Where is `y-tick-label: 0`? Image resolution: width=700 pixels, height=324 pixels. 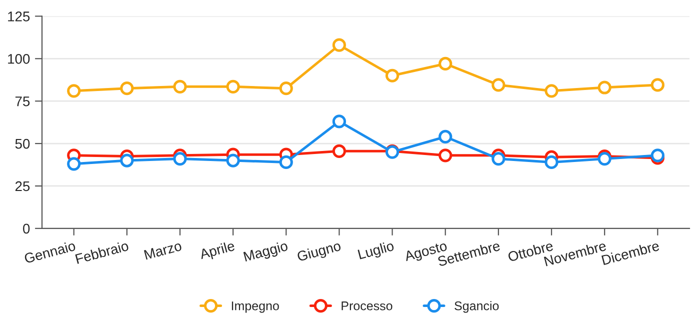
y-tick-label: 0 is located at coordinates (26, 229).